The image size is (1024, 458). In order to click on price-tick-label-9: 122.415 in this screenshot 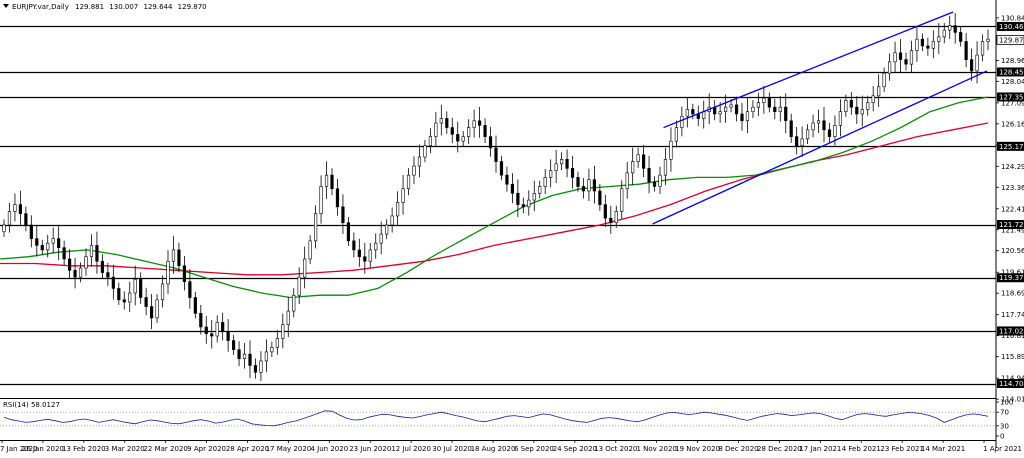, I will do `click(1012, 209)`.